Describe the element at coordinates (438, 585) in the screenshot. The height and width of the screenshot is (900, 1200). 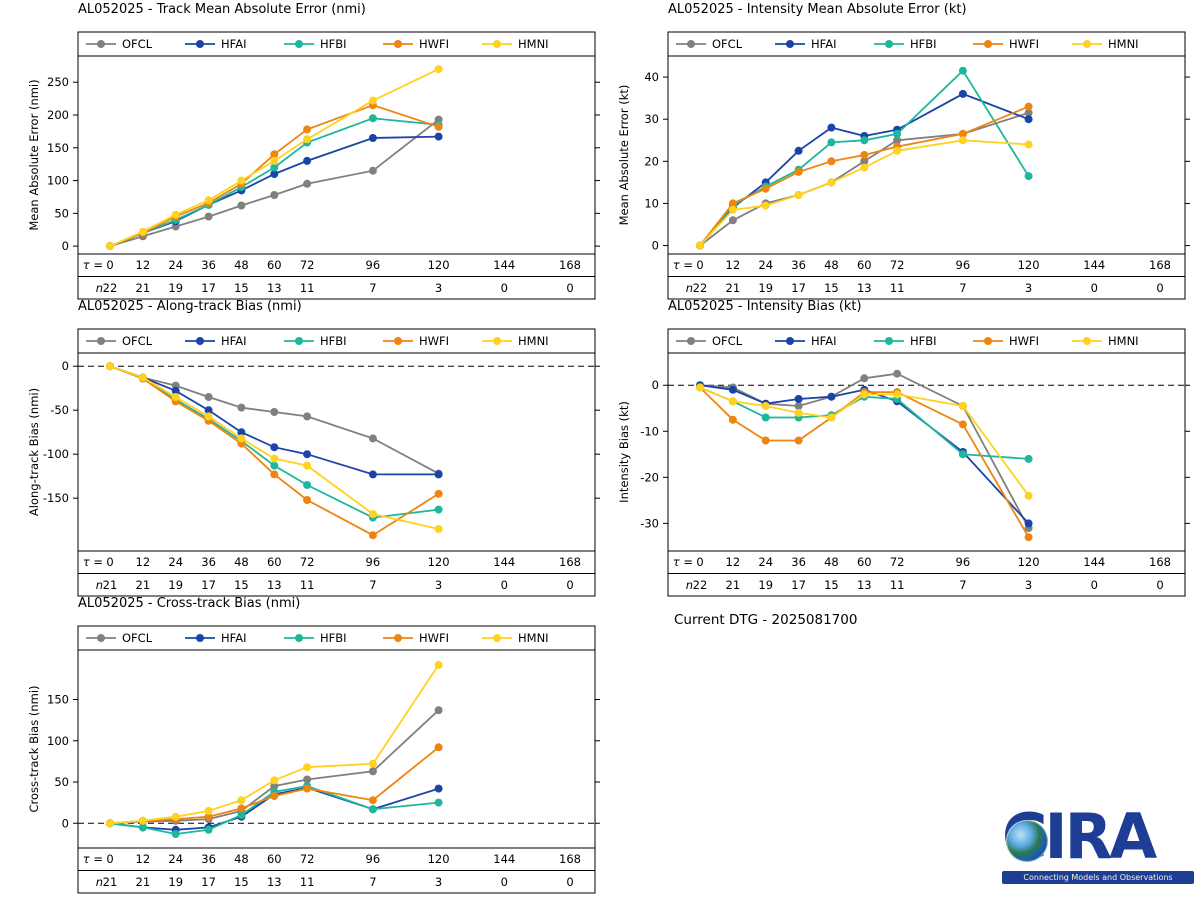
I see `n-value: 3` at that location.